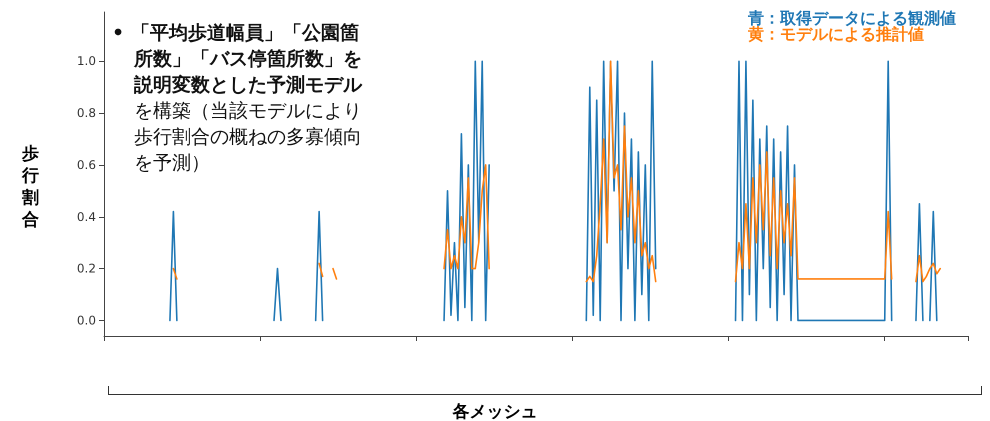  What do you see at coordinates (494, 411) in the screenshot?
I see `x-axis-title: 各メッシュ` at bounding box center [494, 411].